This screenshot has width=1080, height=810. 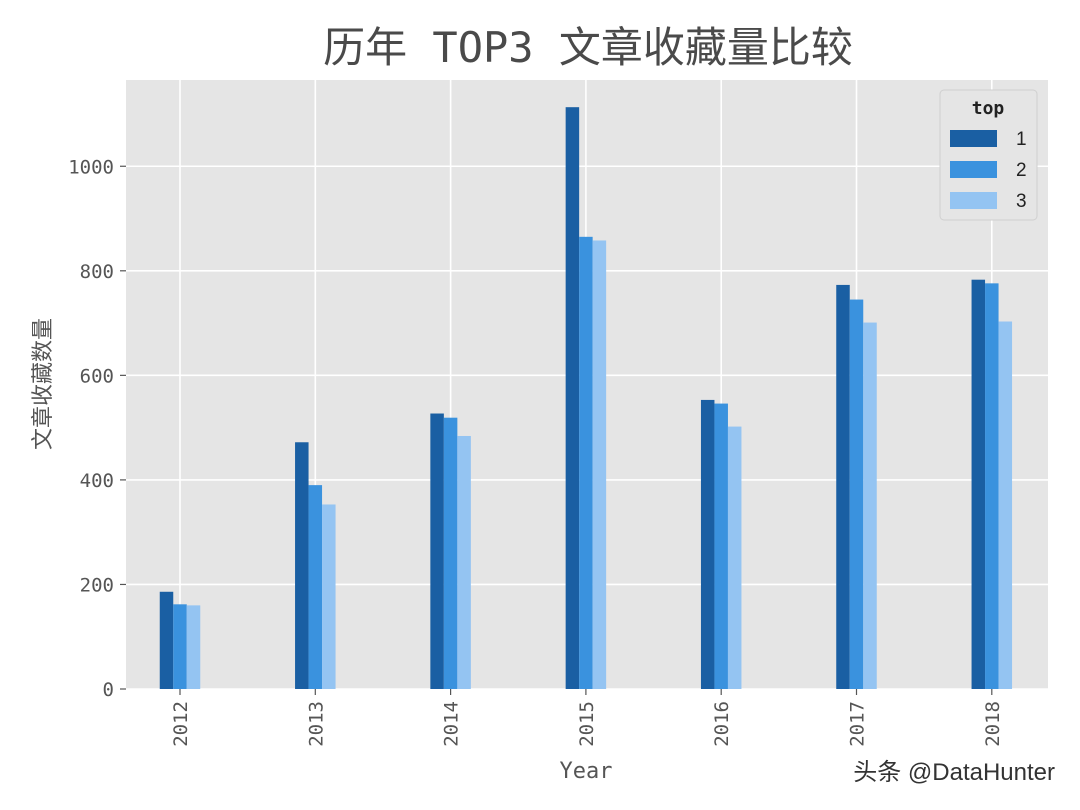 What do you see at coordinates (97, 376) in the screenshot?
I see `y-tick-label: 600` at bounding box center [97, 376].